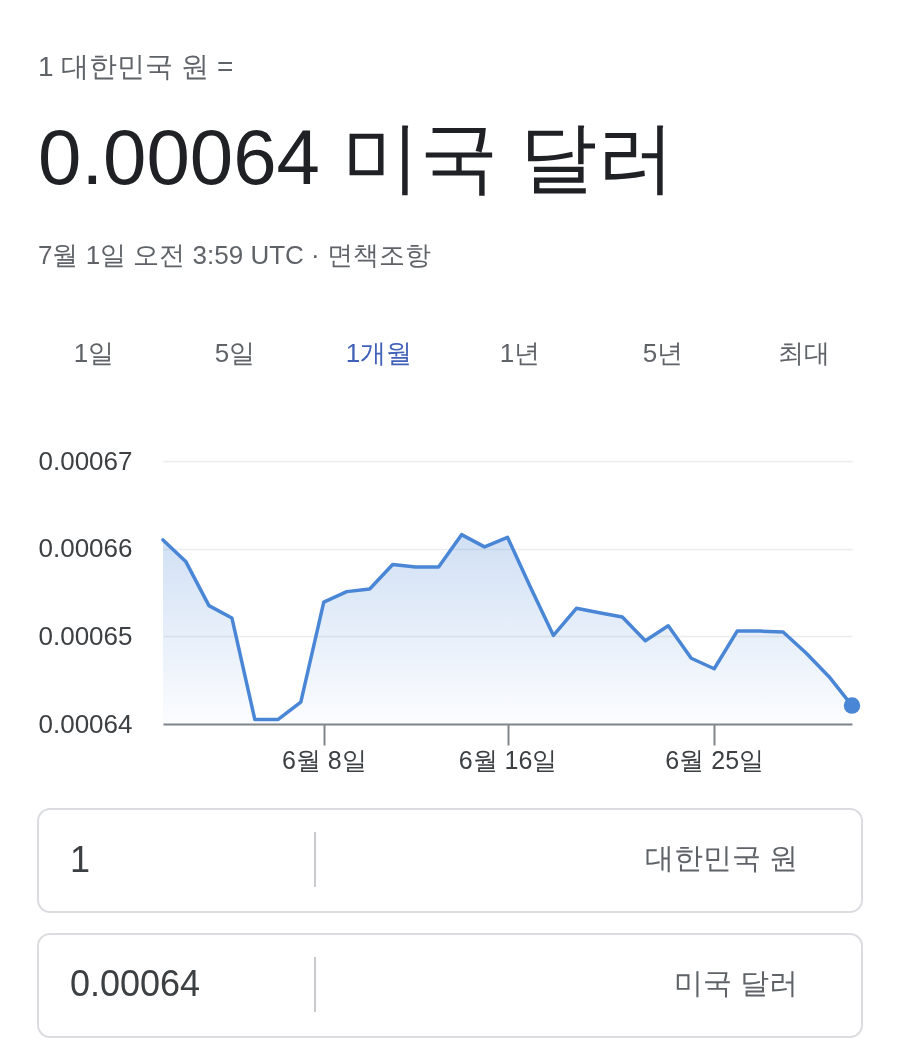 The height and width of the screenshot is (1047, 900). What do you see at coordinates (135, 983) in the screenshot?
I see `text: 0.00064` at bounding box center [135, 983].